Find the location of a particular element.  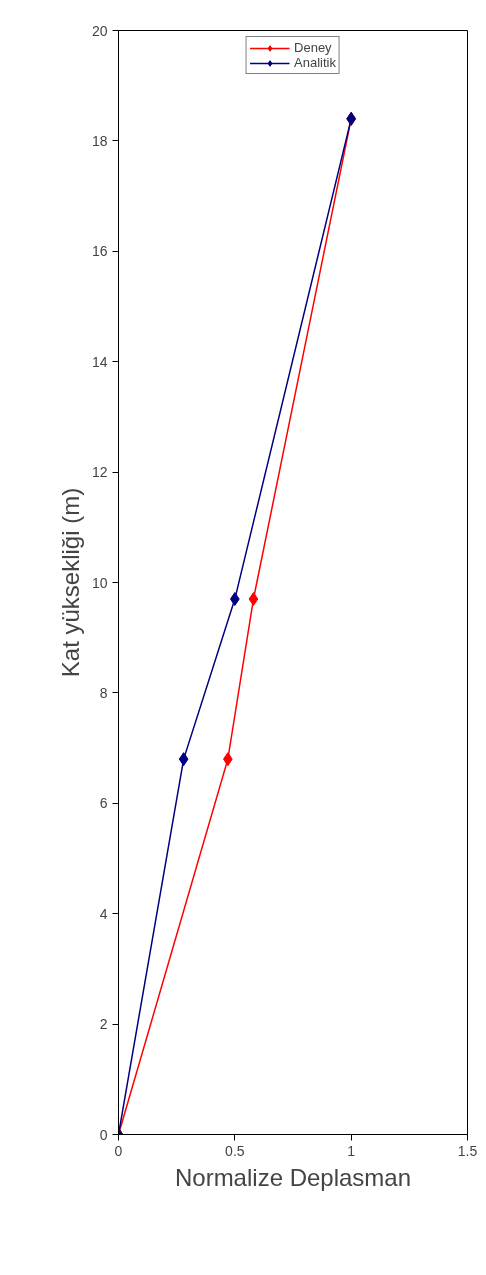

x-tick-label: 1 is located at coordinates (351, 1150).